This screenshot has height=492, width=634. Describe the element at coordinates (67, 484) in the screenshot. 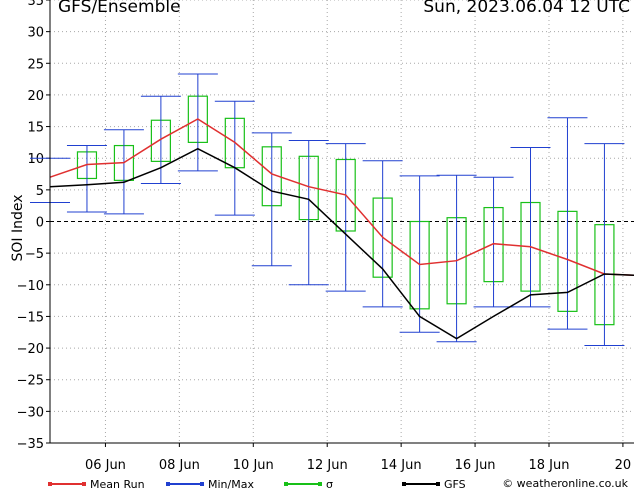

I see `mean-run-swatch` at that location.